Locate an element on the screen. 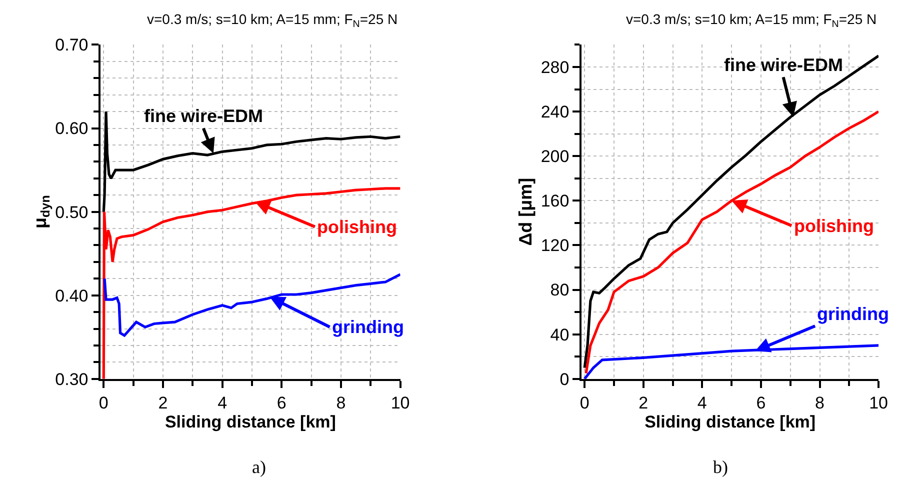  text: a) is located at coordinates (259, 467).